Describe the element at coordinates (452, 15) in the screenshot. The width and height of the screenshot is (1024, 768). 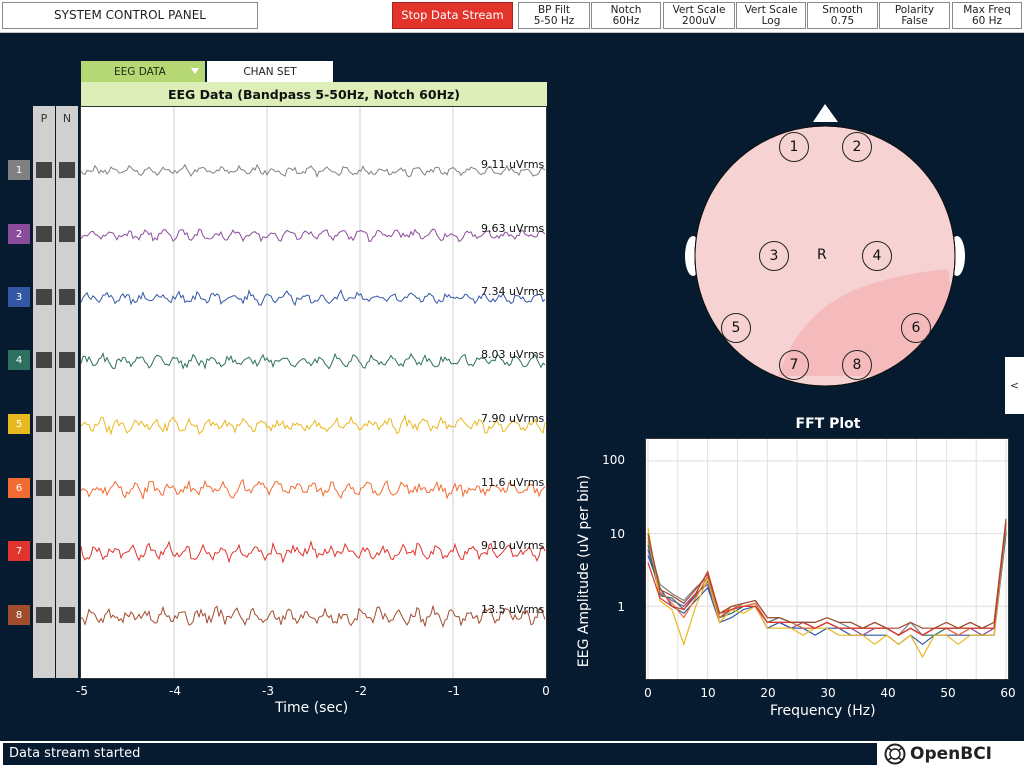
I see `stop-data-stream-button: Stop Data Stream` at that location.